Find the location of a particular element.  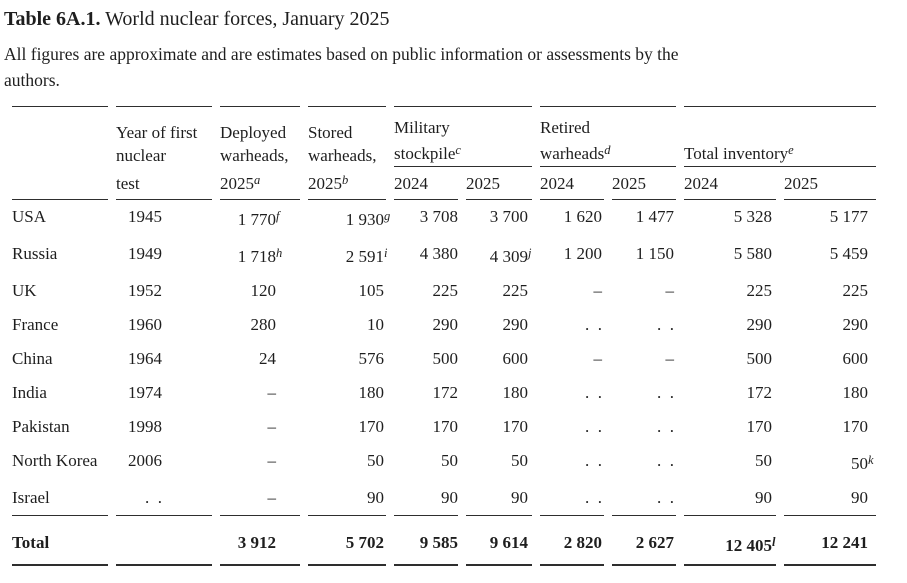

cell-ret-2024: 1 620 is located at coordinates (583, 216).